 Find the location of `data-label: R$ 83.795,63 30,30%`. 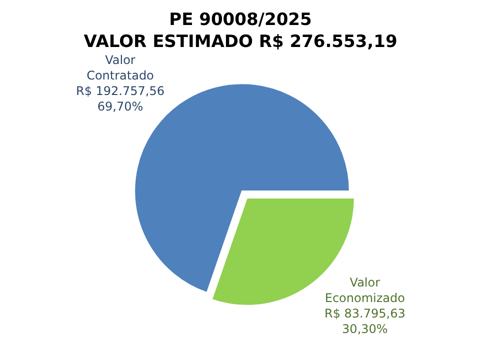

data-label: R$ 83.795,63 30,30% is located at coordinates (365, 321).